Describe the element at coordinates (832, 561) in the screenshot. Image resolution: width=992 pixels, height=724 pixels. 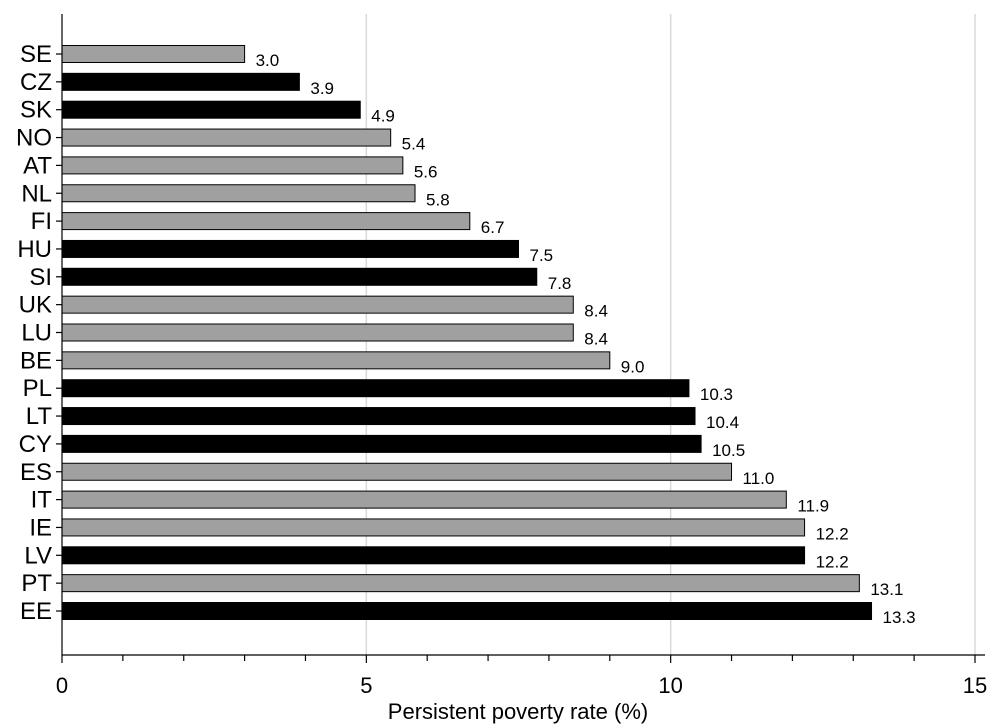
I see `value-label-lv: 12.2` at that location.